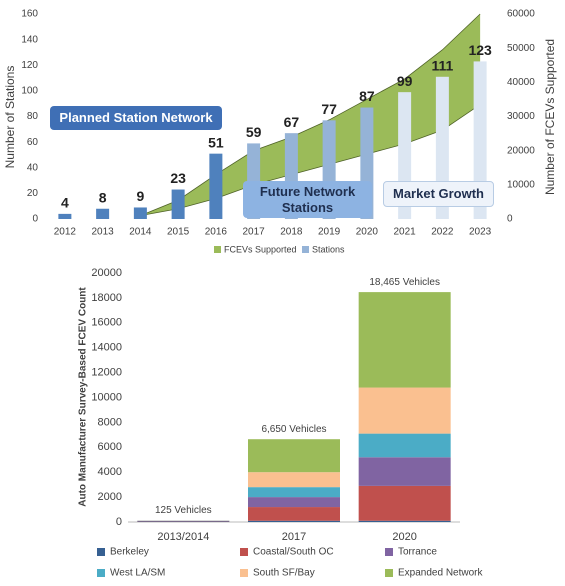 This screenshot has height=586, width=565. Describe the element at coordinates (404, 282) in the screenshot. I see `total-label: 18,465 Vehicles` at that location.